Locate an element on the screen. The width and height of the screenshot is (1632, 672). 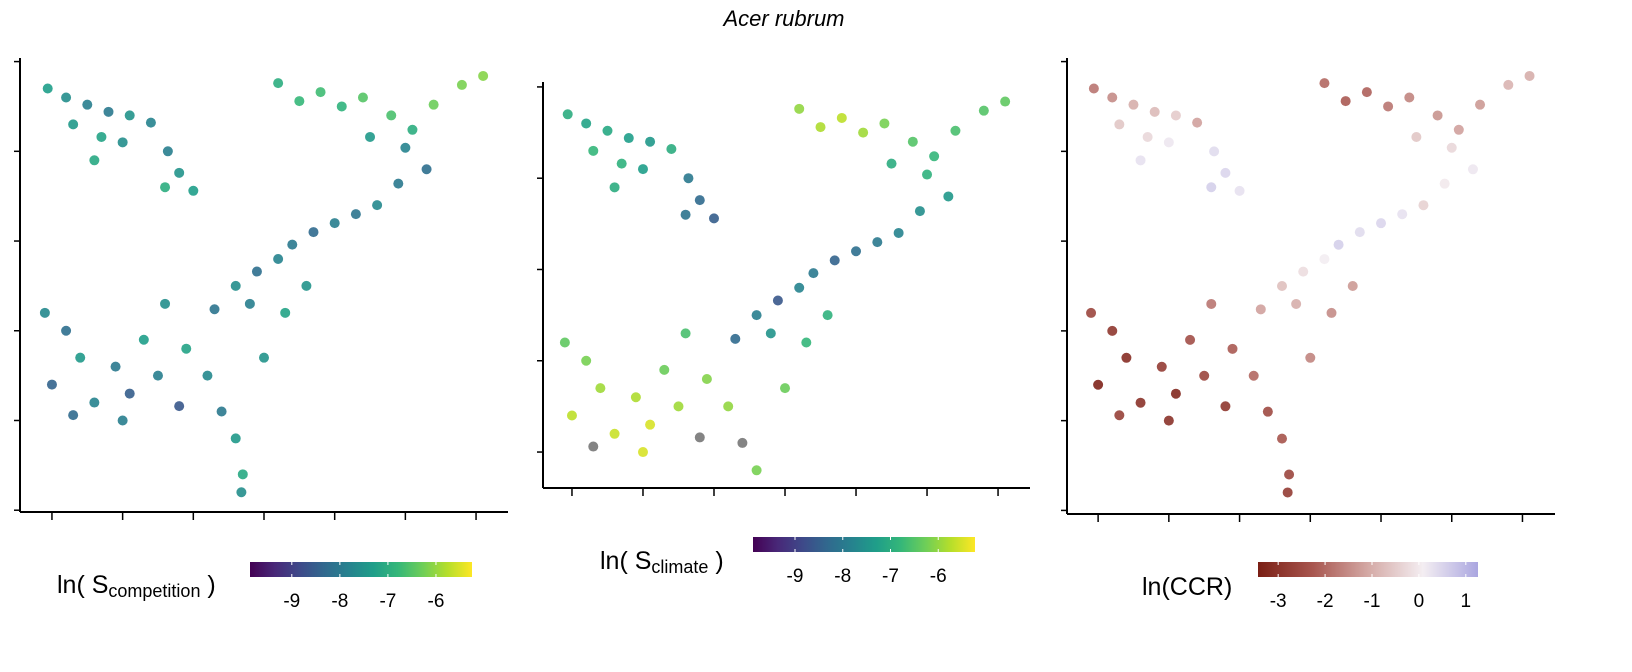
figure-title: Acer rubrum is located at coordinates (782, 18).